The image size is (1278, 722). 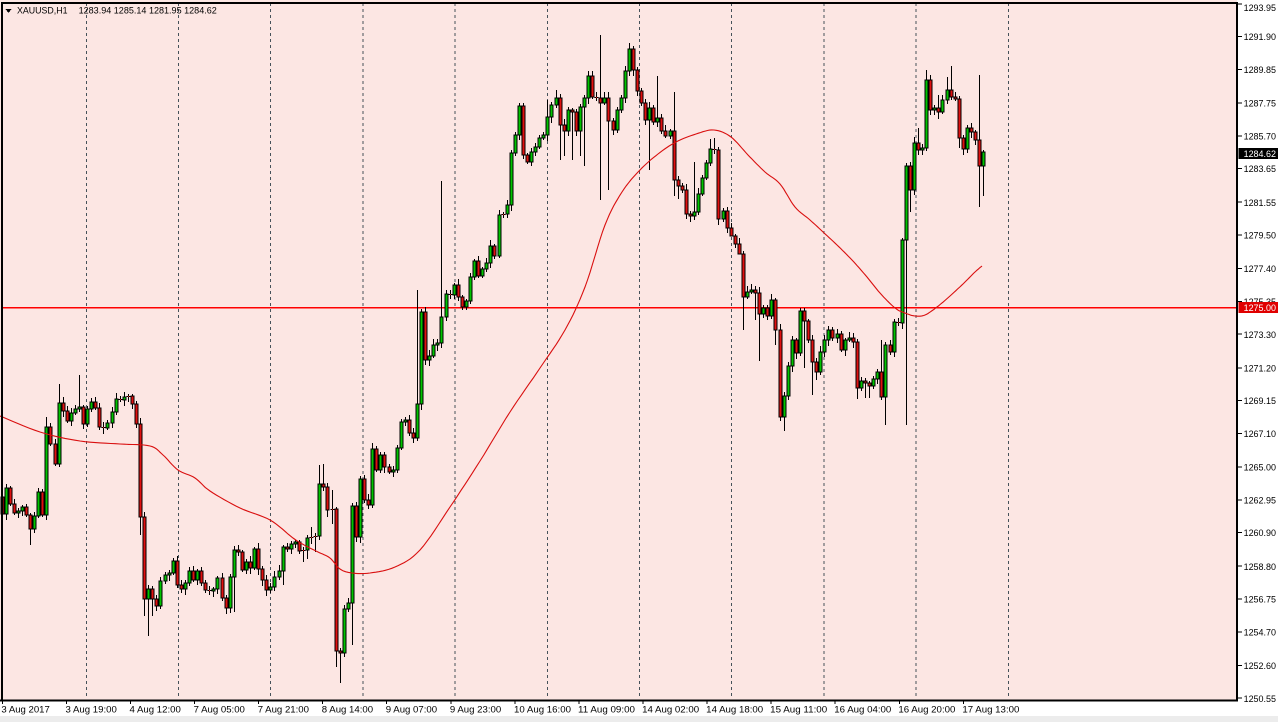 What do you see at coordinates (1260, 666) in the screenshot?
I see `svg-text: 1252.60` at bounding box center [1260, 666].